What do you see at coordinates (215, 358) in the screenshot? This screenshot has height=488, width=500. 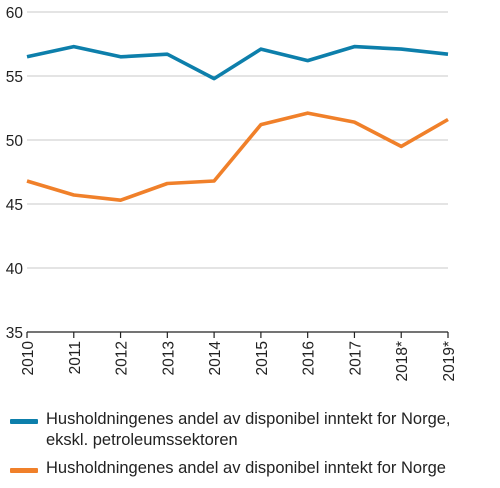 I see `x-tick-label-2014: 2014` at bounding box center [215, 358].